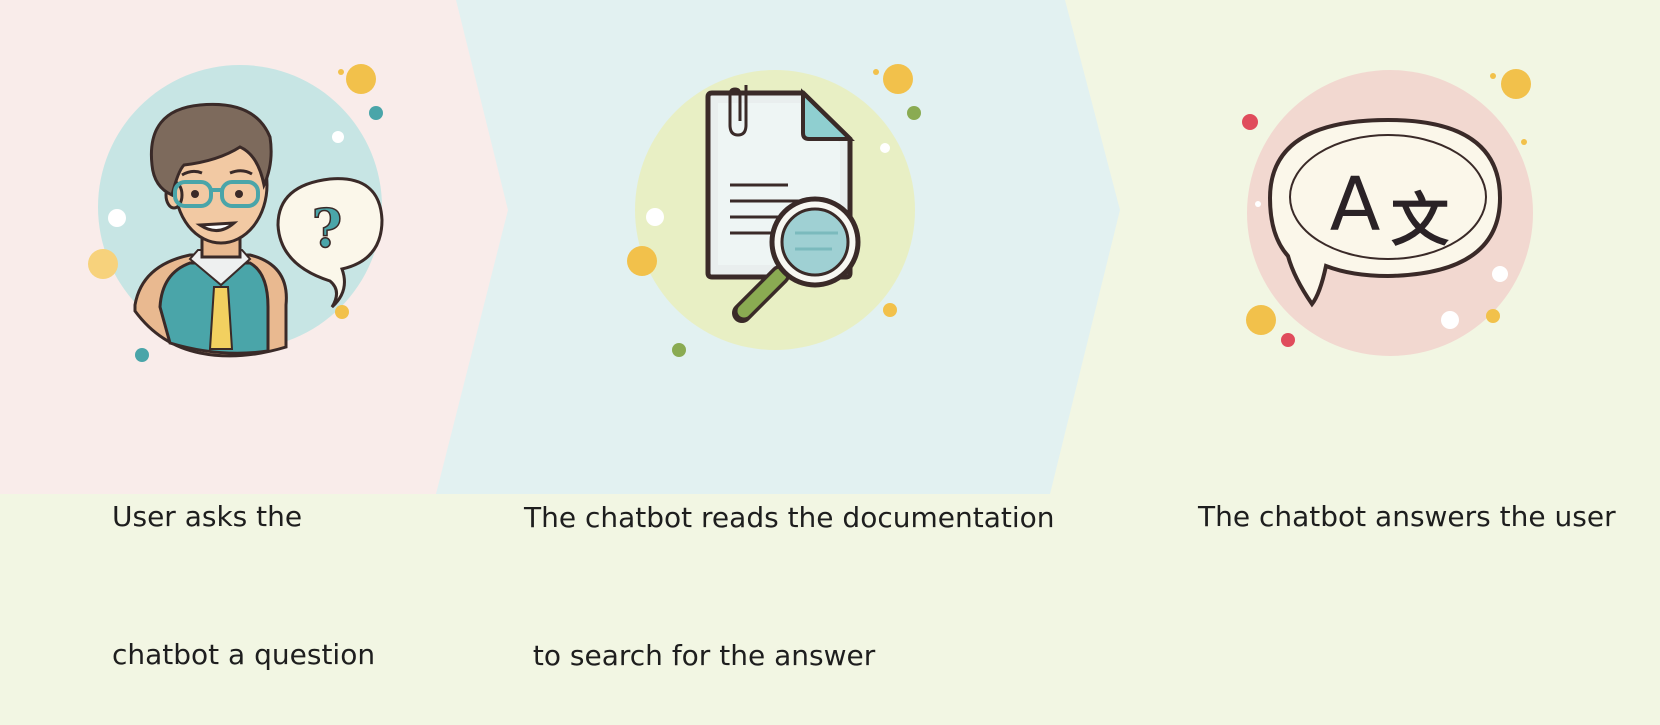 The height and width of the screenshot is (725, 1660). What do you see at coordinates (700, 655) in the screenshot?
I see `step-2-caption-line-2: to search for the answer` at bounding box center [700, 655].